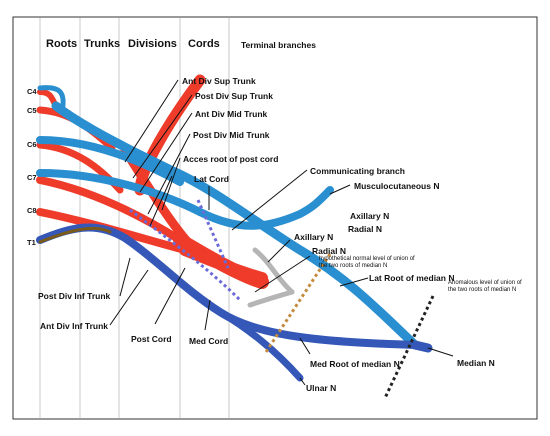 The height and width of the screenshot is (436, 550). Describe the element at coordinates (31, 242) in the screenshot. I see `root-label-t1: T1` at that location.